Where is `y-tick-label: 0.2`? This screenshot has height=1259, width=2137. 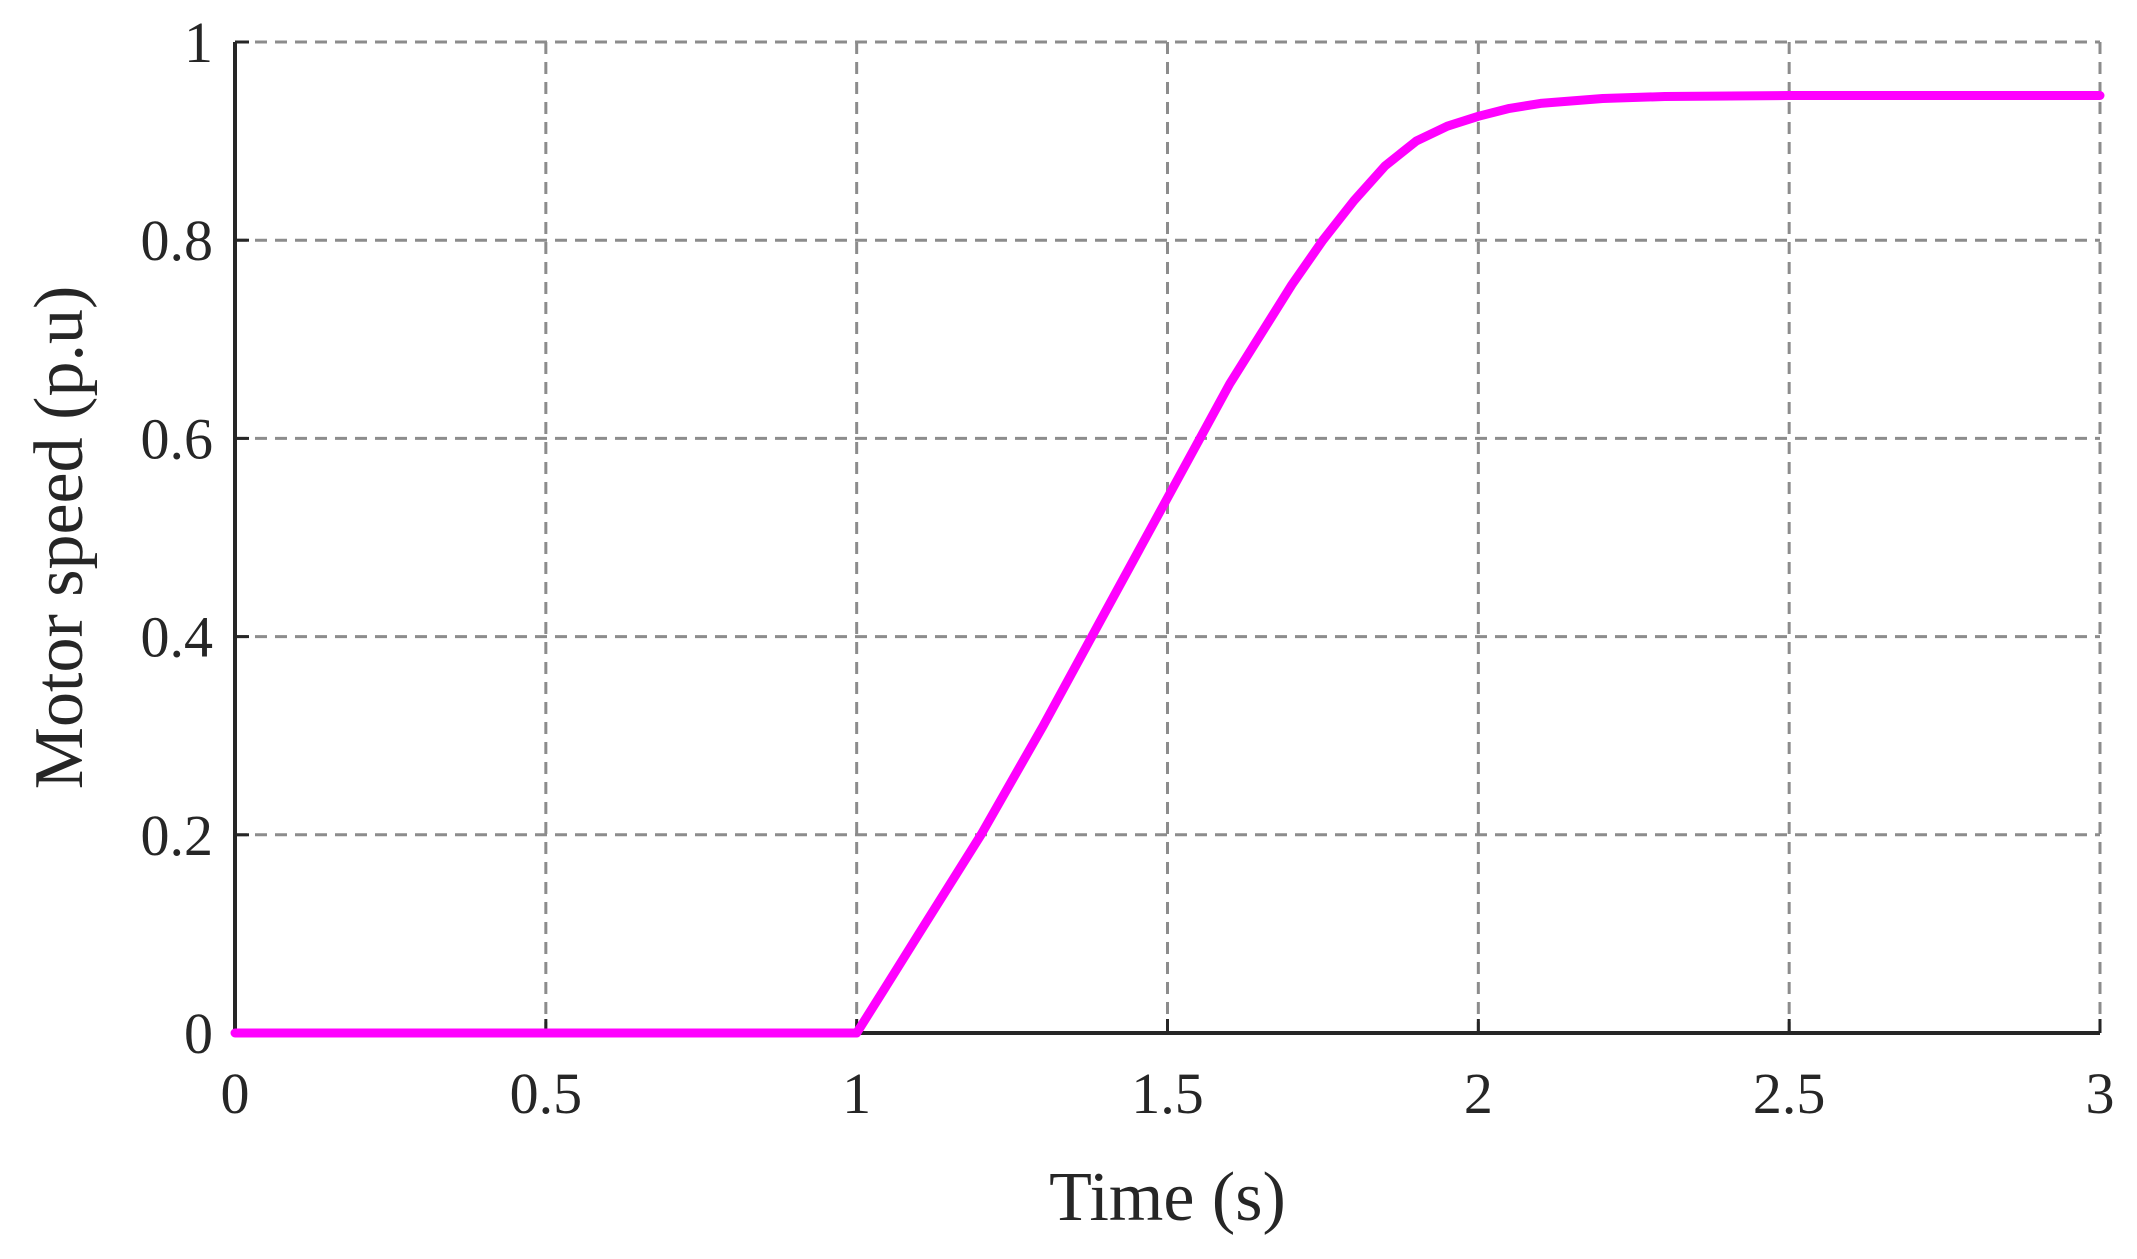 y-tick-label: 0.2 is located at coordinates (177, 835).